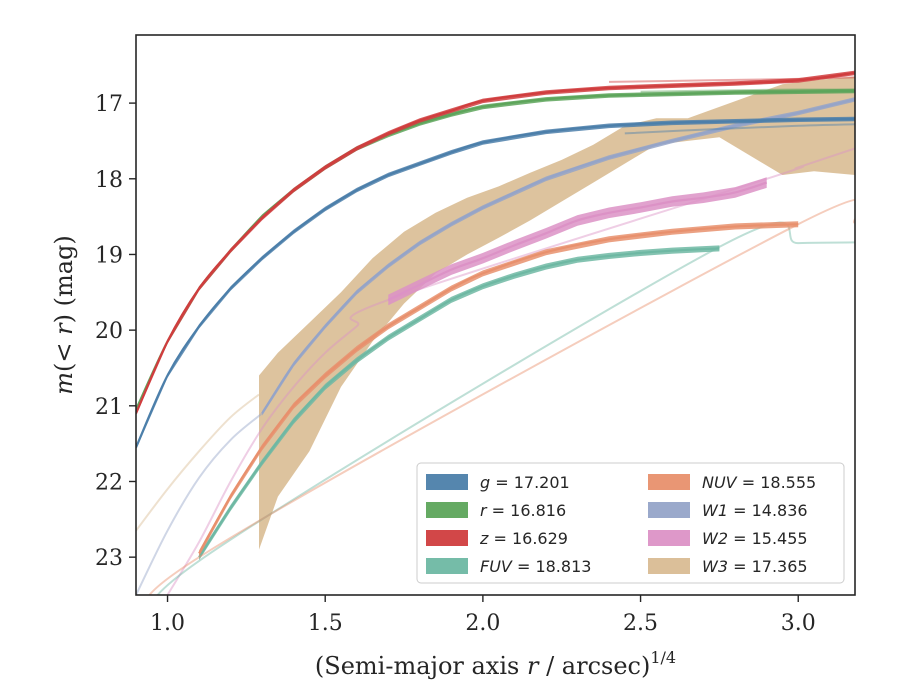 This screenshot has height=700, width=900. What do you see at coordinates (109, 558) in the screenshot?
I see `y-tick-label: 23` at bounding box center [109, 558].